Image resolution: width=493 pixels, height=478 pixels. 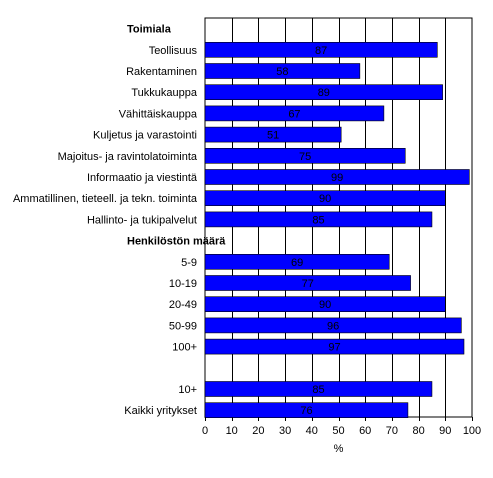 I want to click on category-label-rakentaminen: Rakentaminen, so click(x=161, y=72).